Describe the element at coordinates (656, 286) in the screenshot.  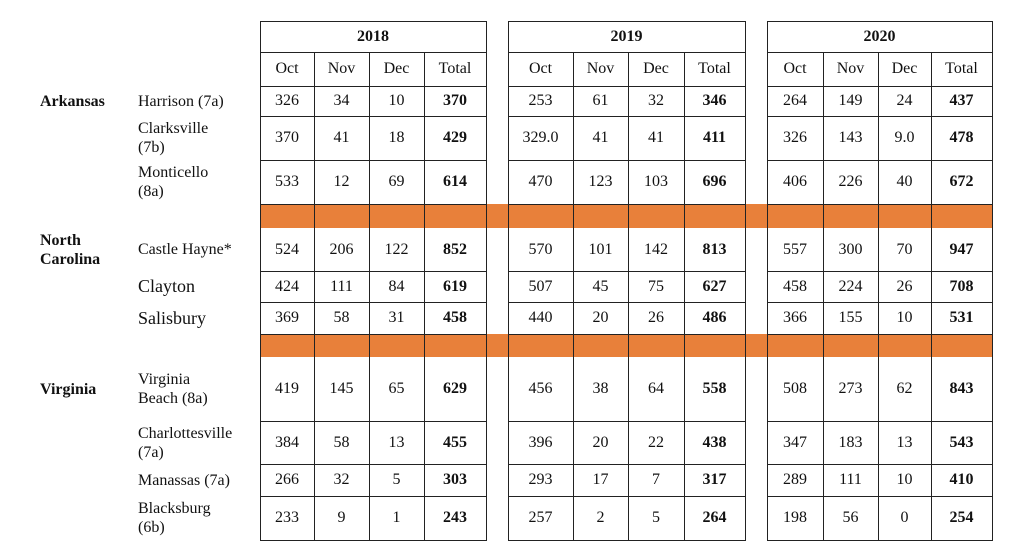
I see `value-cell: 75` at that location.